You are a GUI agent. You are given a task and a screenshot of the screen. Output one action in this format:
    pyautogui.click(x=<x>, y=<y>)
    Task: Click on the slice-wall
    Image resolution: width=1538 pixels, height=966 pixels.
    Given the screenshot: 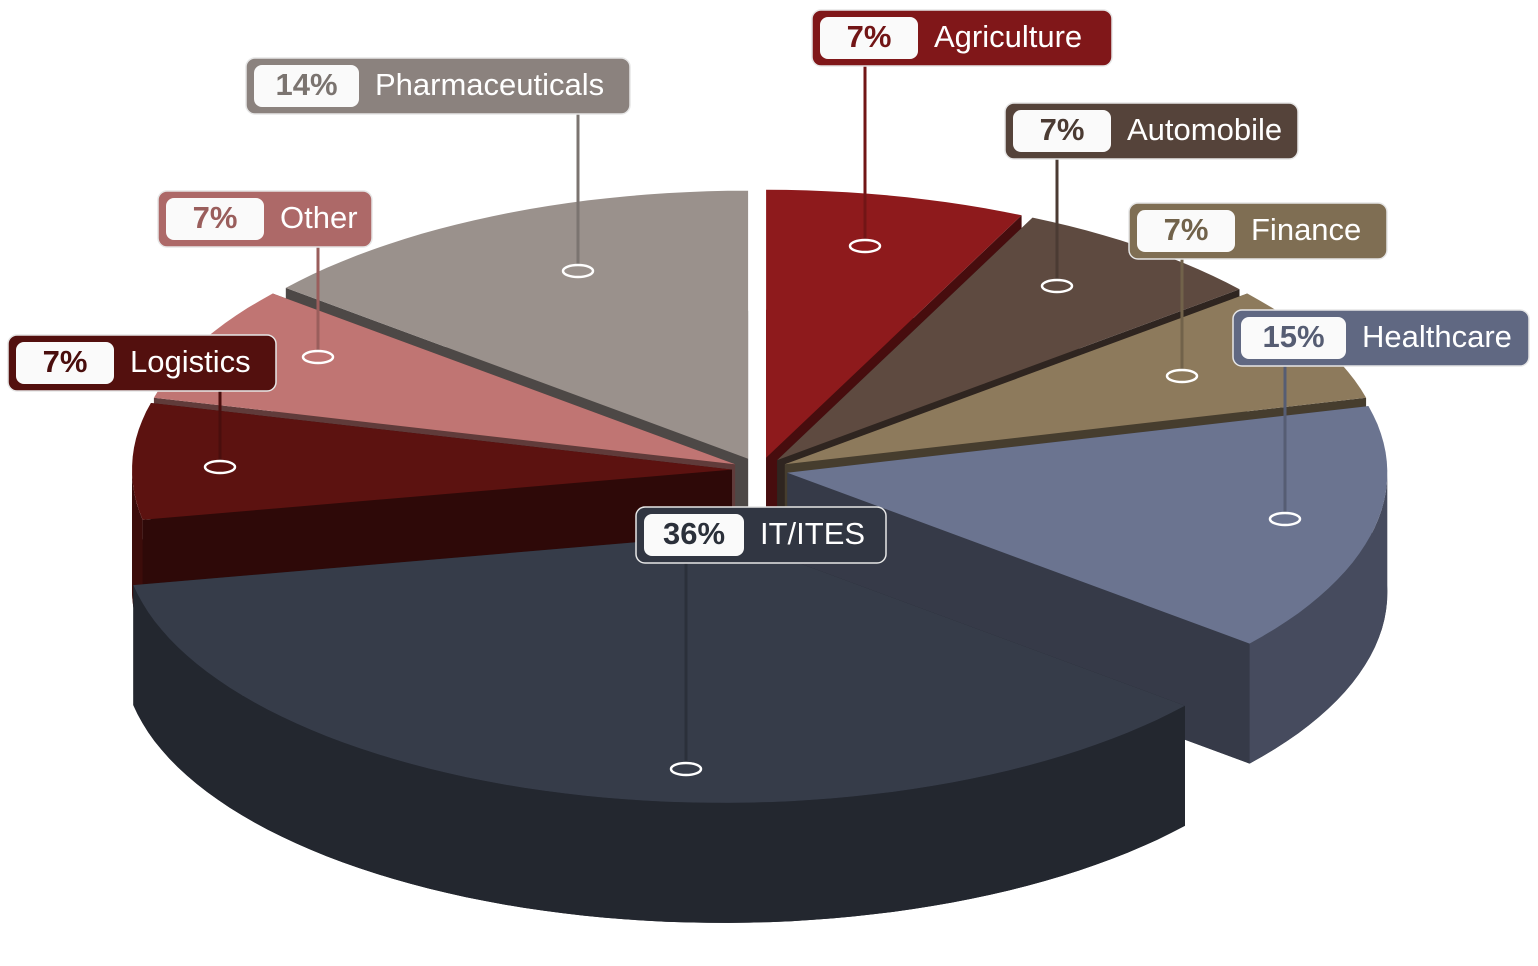 What is the action you would take?
    pyautogui.click(x=1318, y=618)
    